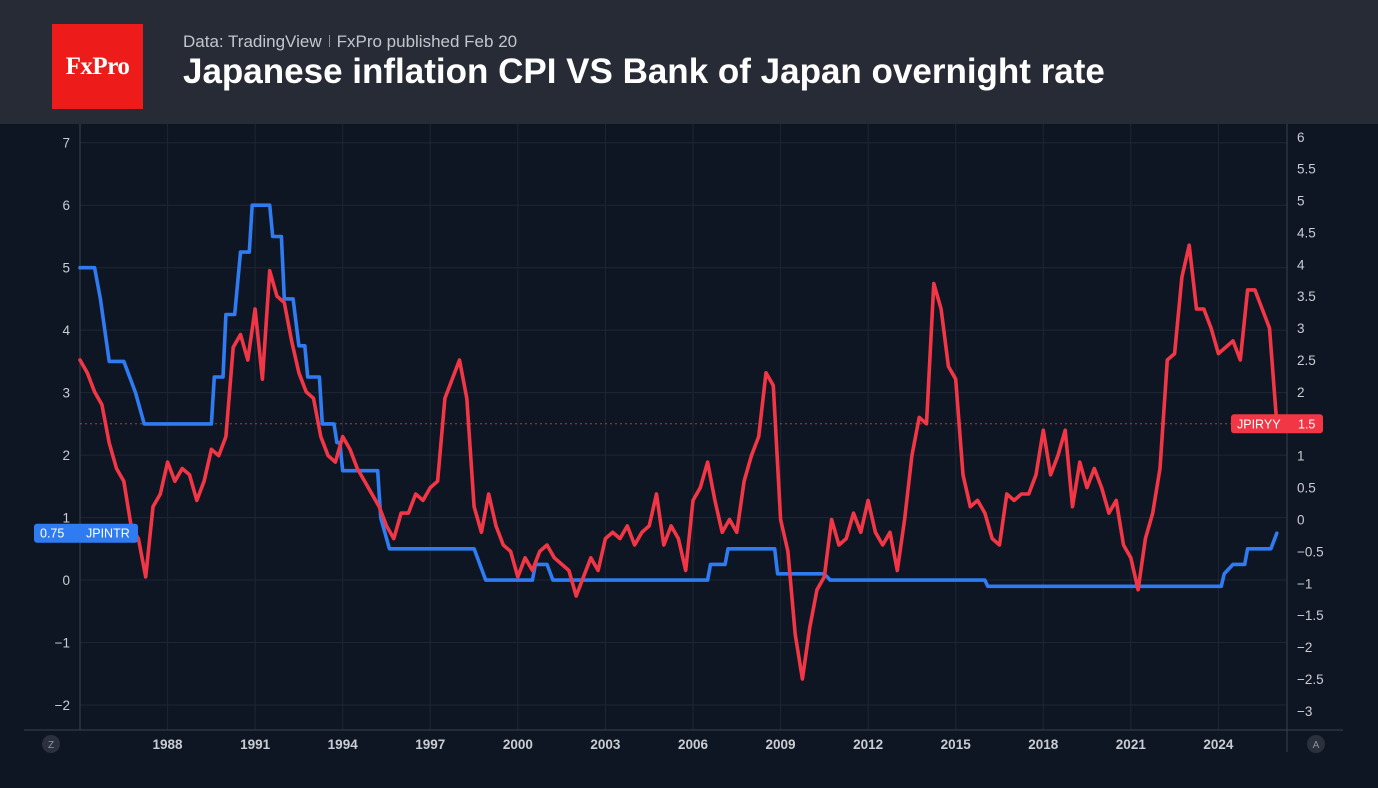 The width and height of the screenshot is (1378, 788). What do you see at coordinates (1301, 264) in the screenshot?
I see `right-axis-tick-label: 4` at bounding box center [1301, 264].